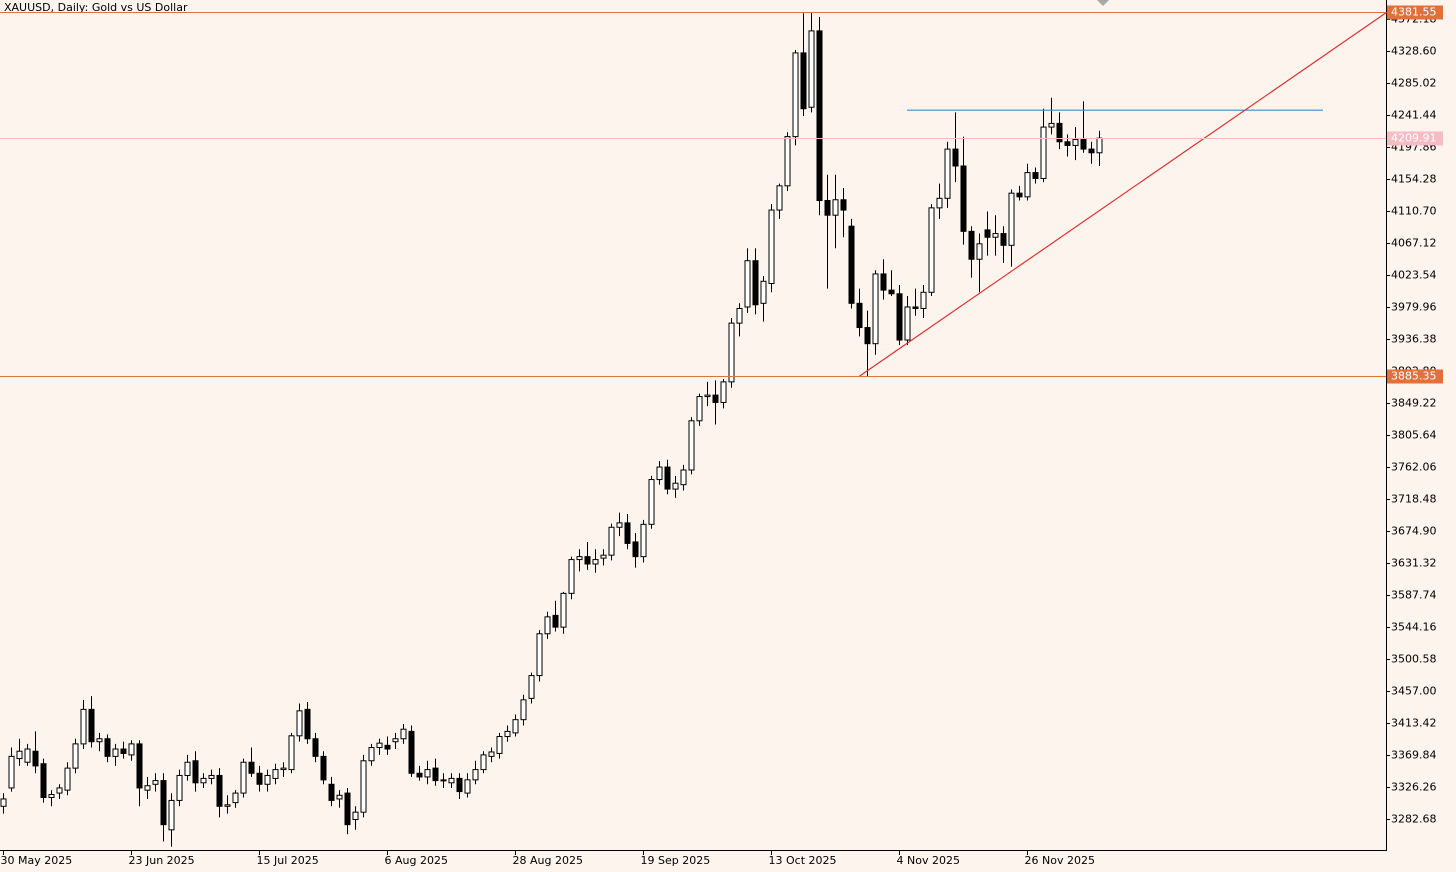 The width and height of the screenshot is (1456, 872). I want to click on y-tick-label: 3326.26, so click(1414, 787).